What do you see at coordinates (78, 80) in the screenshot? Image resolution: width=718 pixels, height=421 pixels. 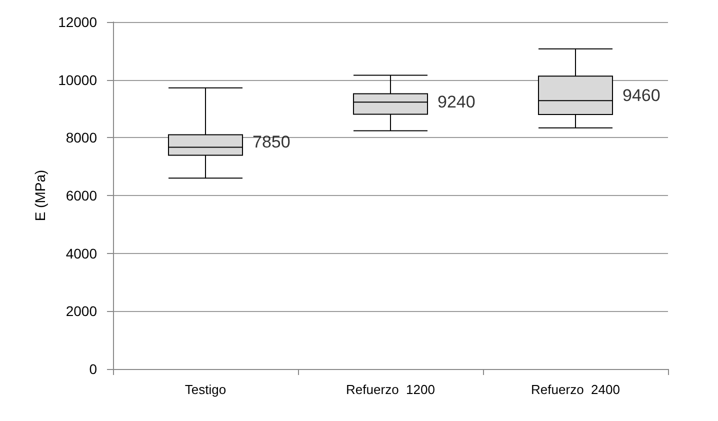 I see `y-tick-label: 10000` at bounding box center [78, 80].